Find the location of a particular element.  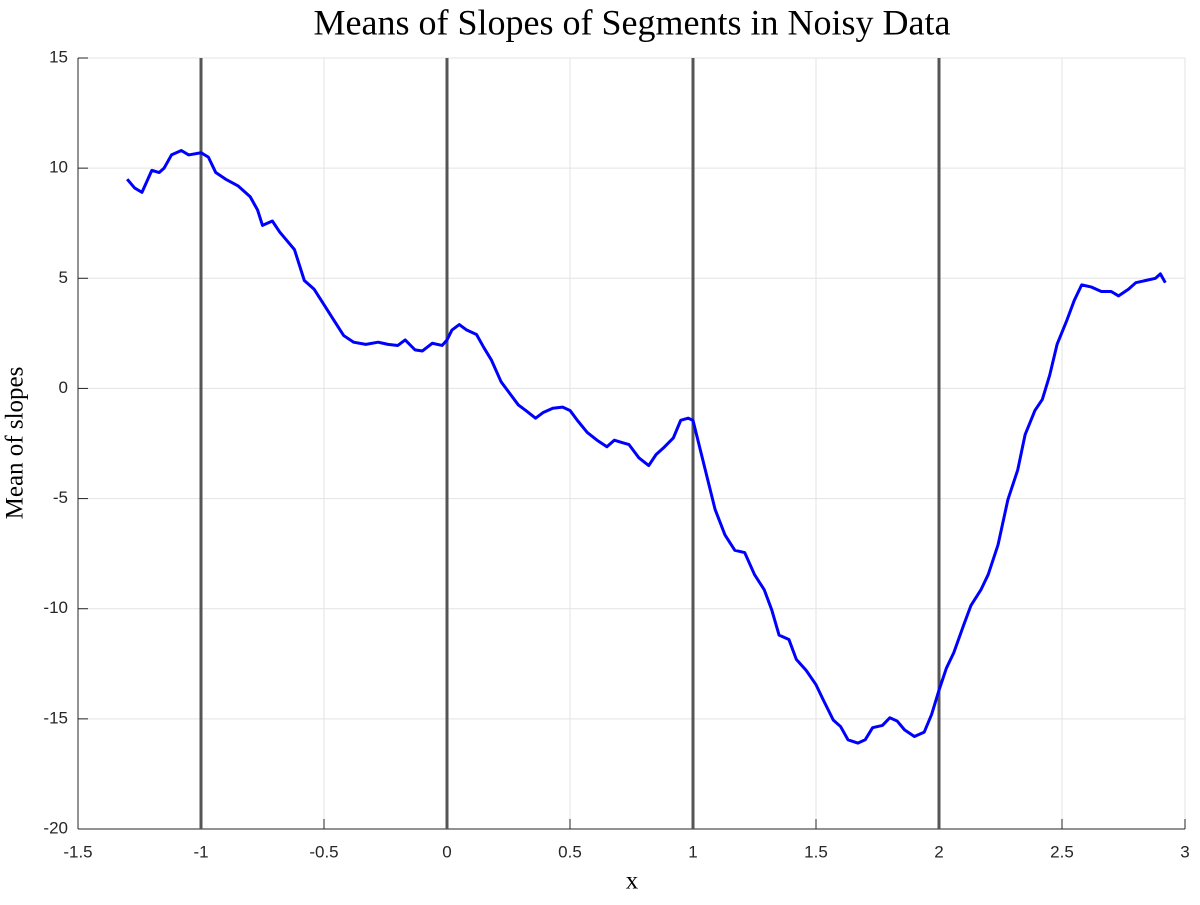

x-tick-label: 0.5 is located at coordinates (570, 851).